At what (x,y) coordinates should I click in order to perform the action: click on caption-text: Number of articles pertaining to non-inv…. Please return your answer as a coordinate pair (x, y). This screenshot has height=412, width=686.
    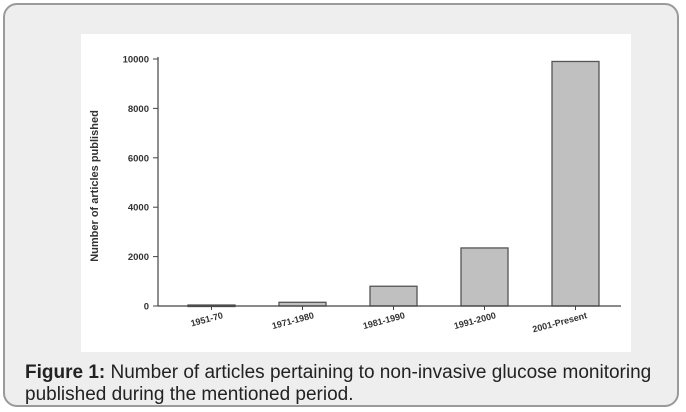
    Looking at the image, I should click on (338, 383).